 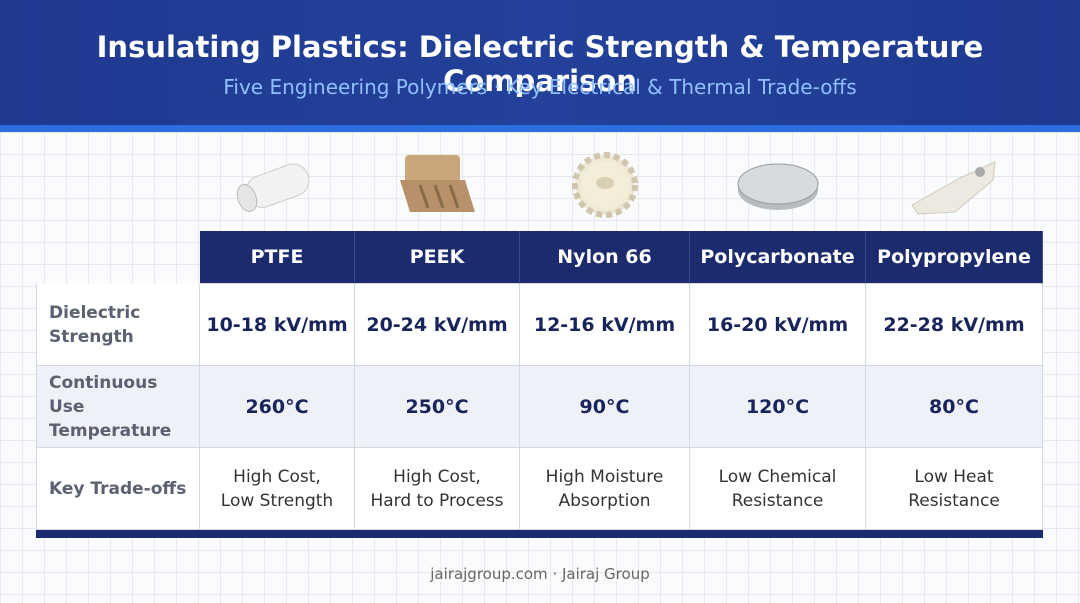 I want to click on table-cell: 12-16 kV/mm, so click(x=605, y=325).